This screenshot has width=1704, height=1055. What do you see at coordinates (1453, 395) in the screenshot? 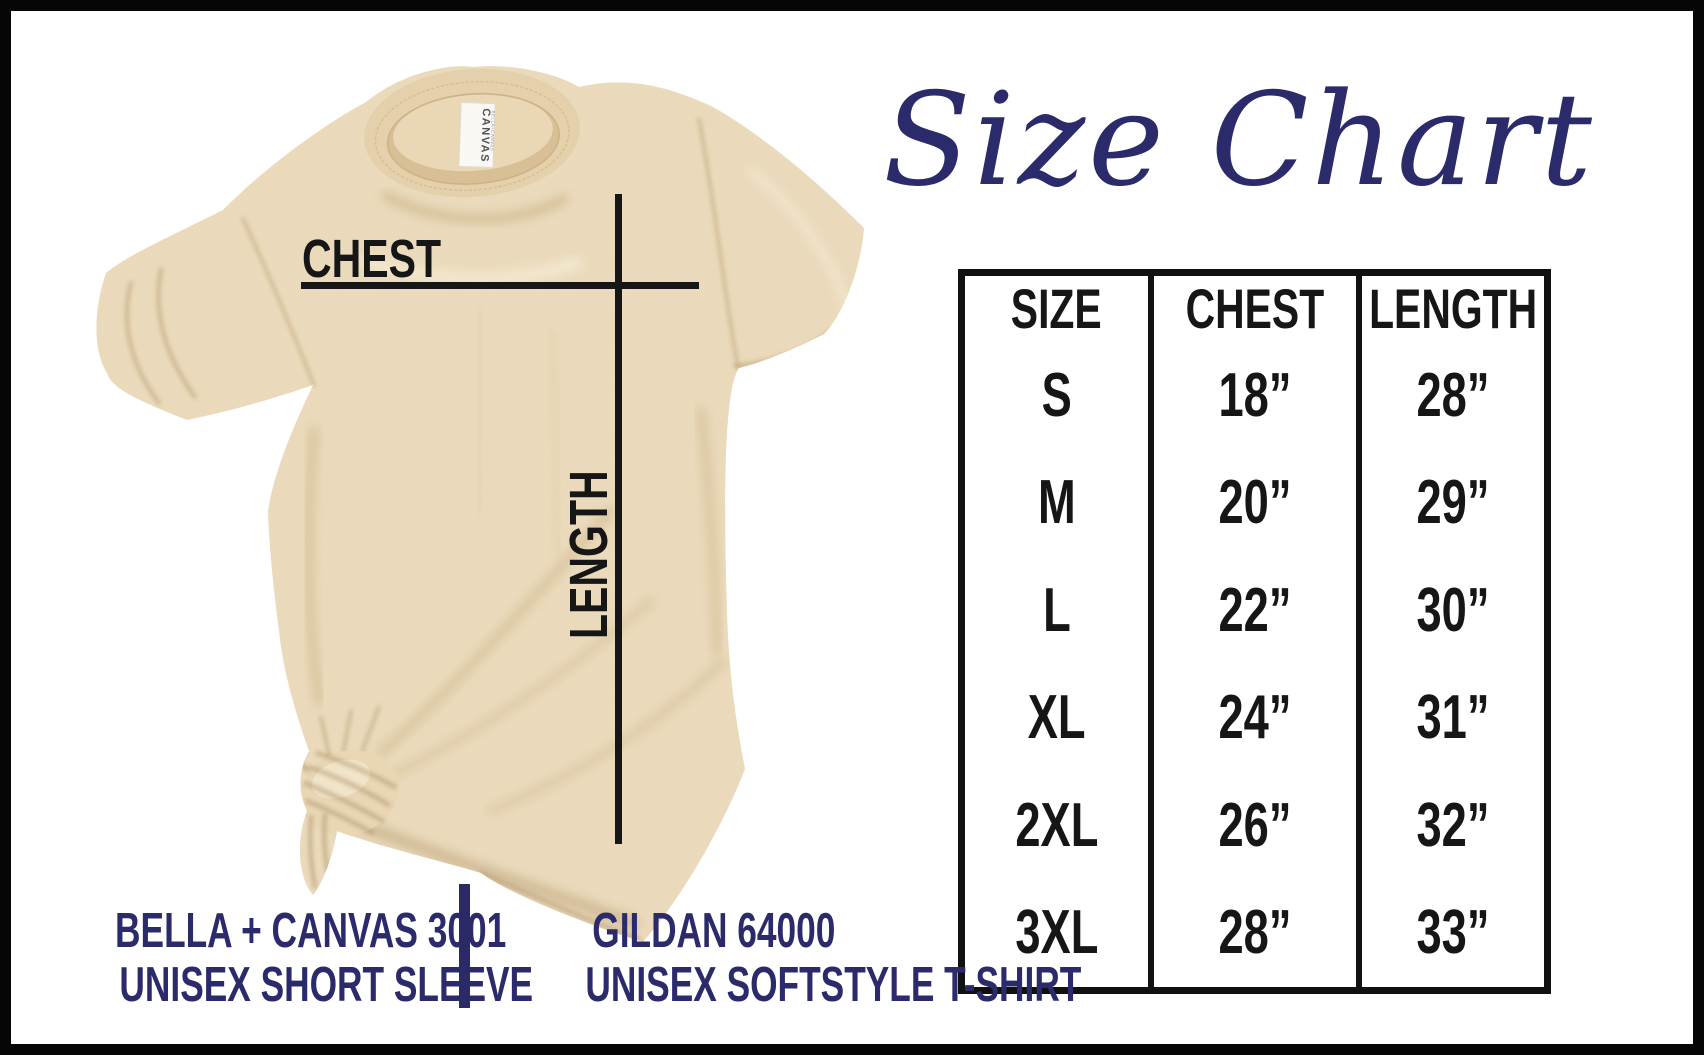
I see `table-cell-length: 28”` at bounding box center [1453, 395].